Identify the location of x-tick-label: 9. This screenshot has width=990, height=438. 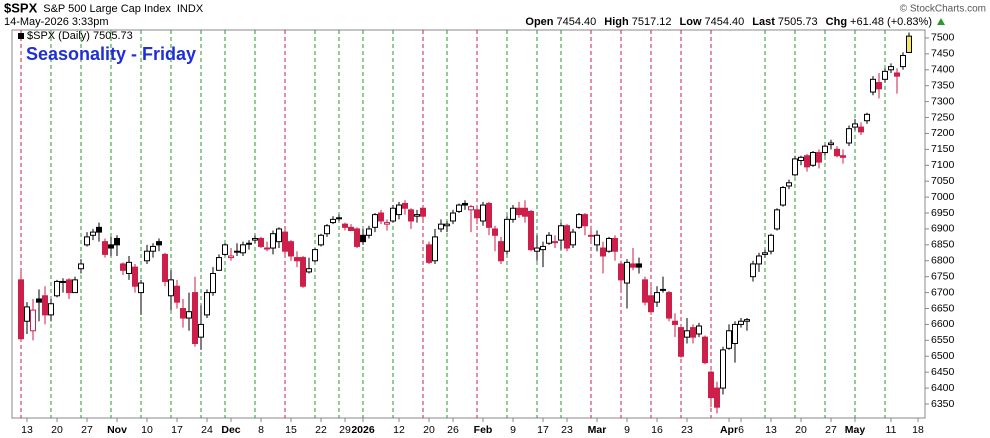
(627, 430).